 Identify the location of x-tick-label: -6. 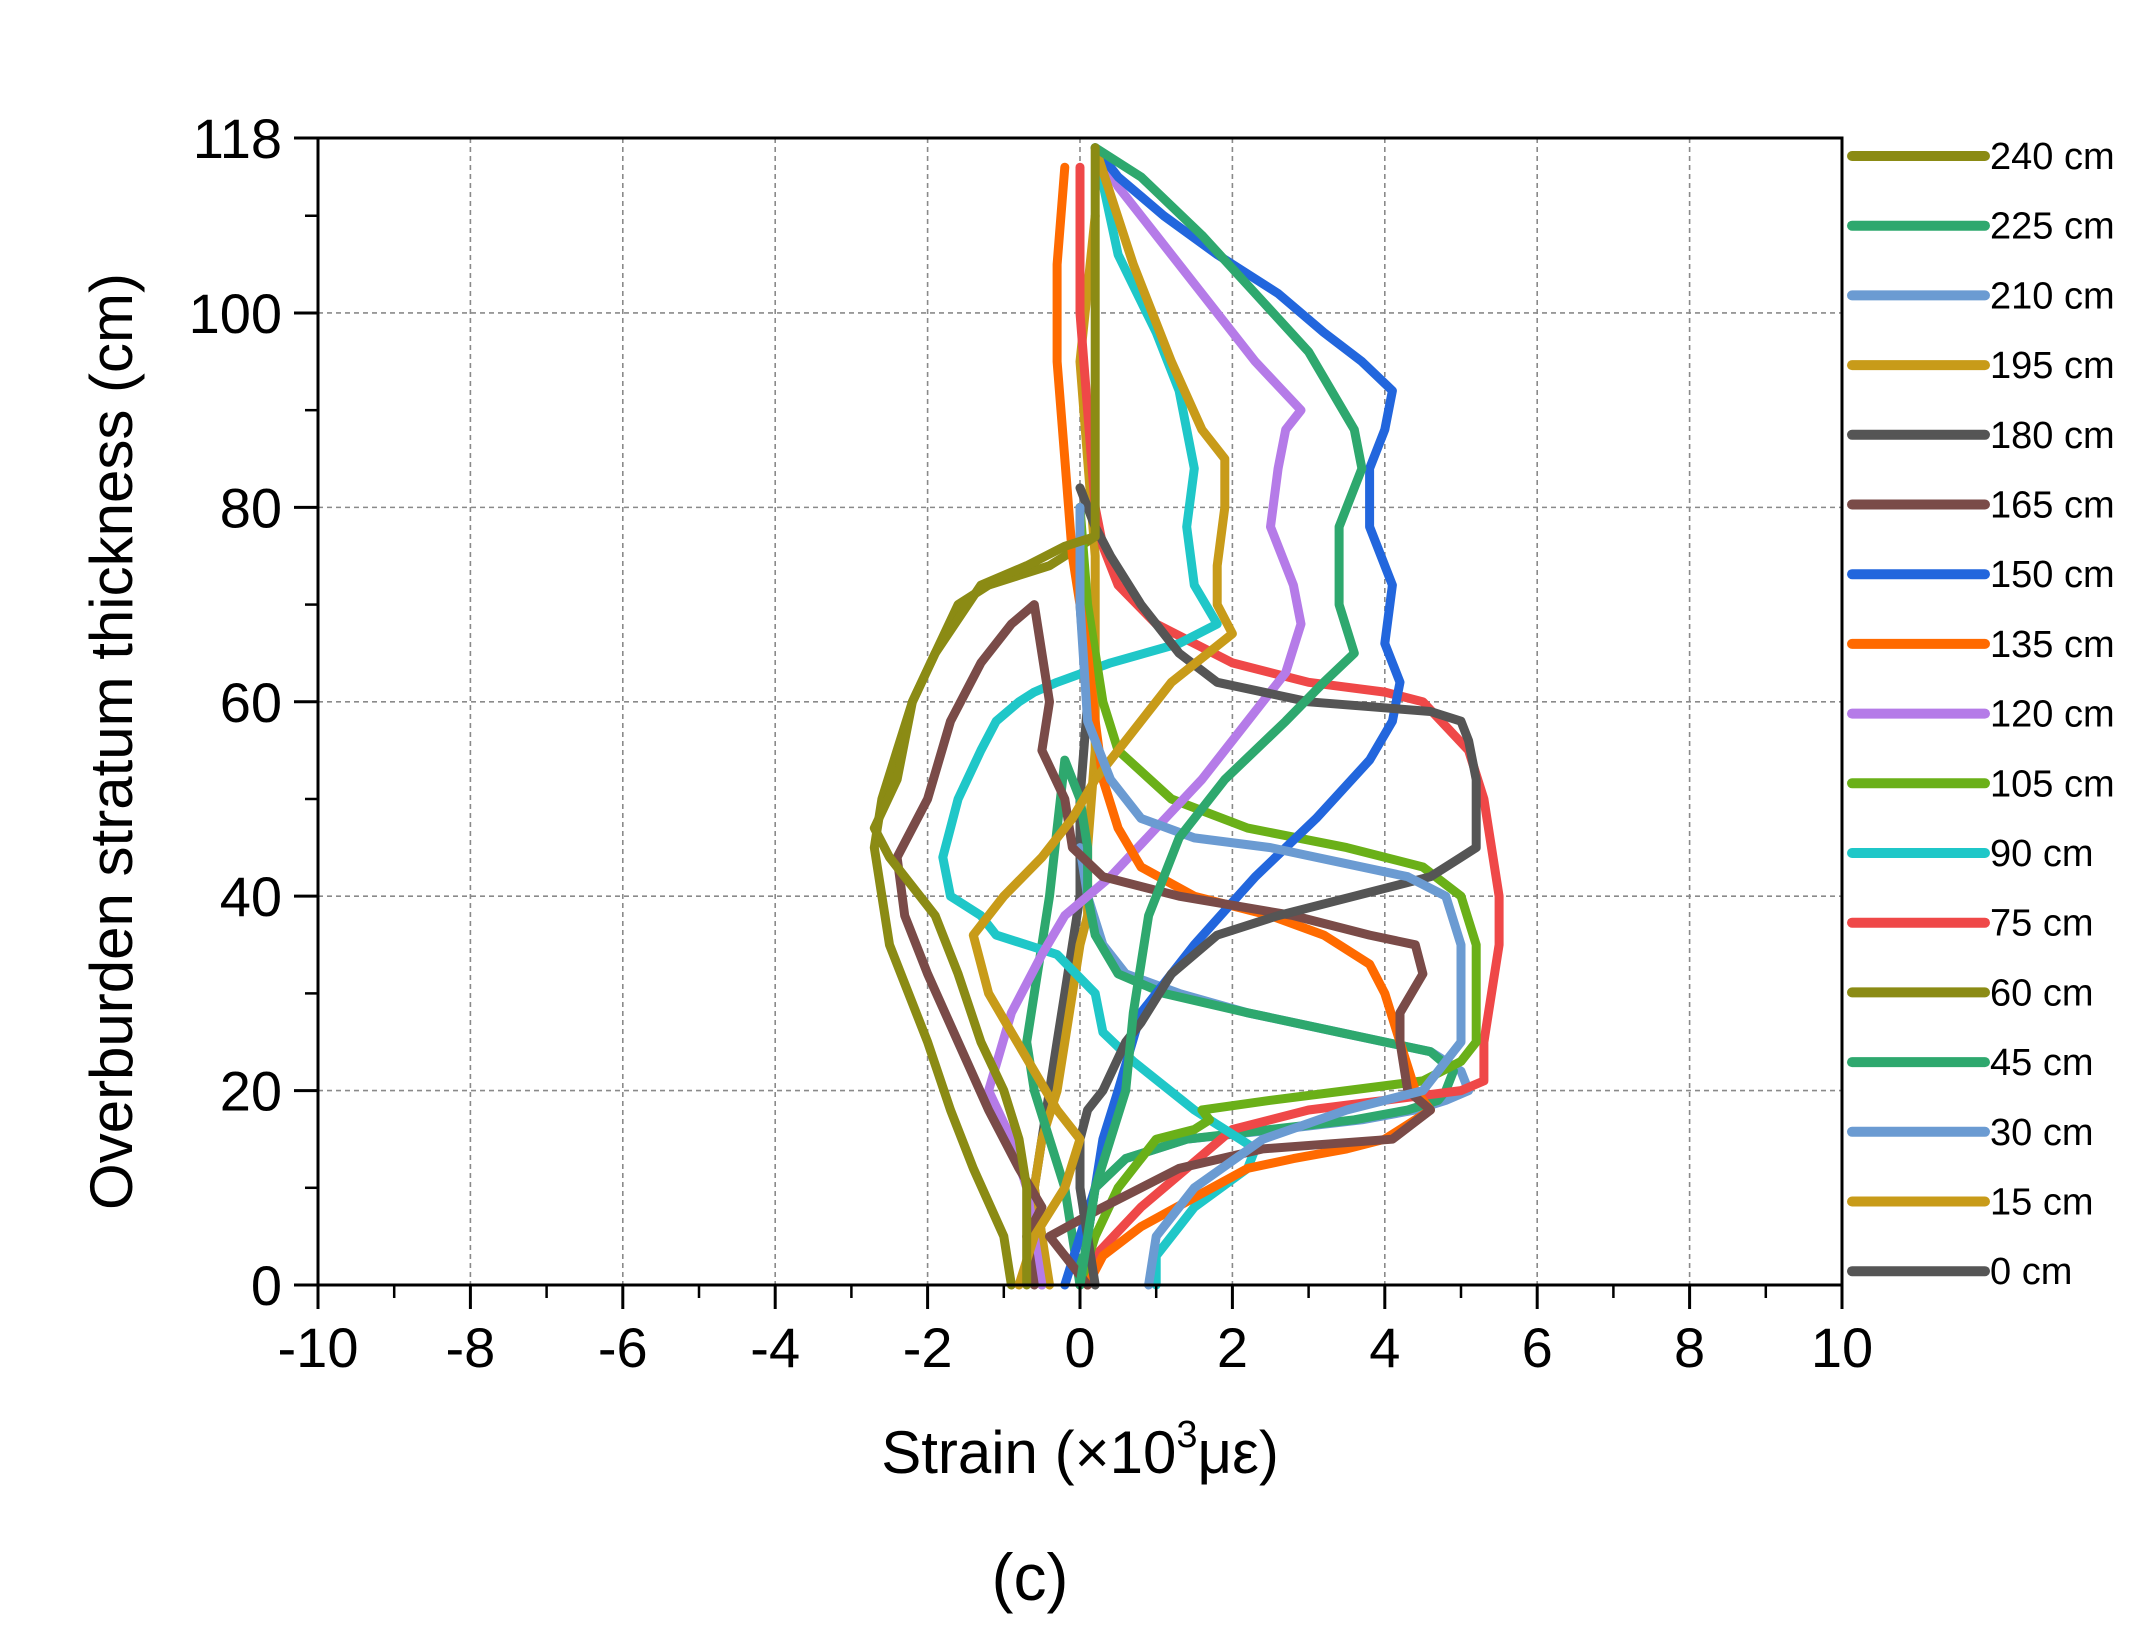
(623, 1347).